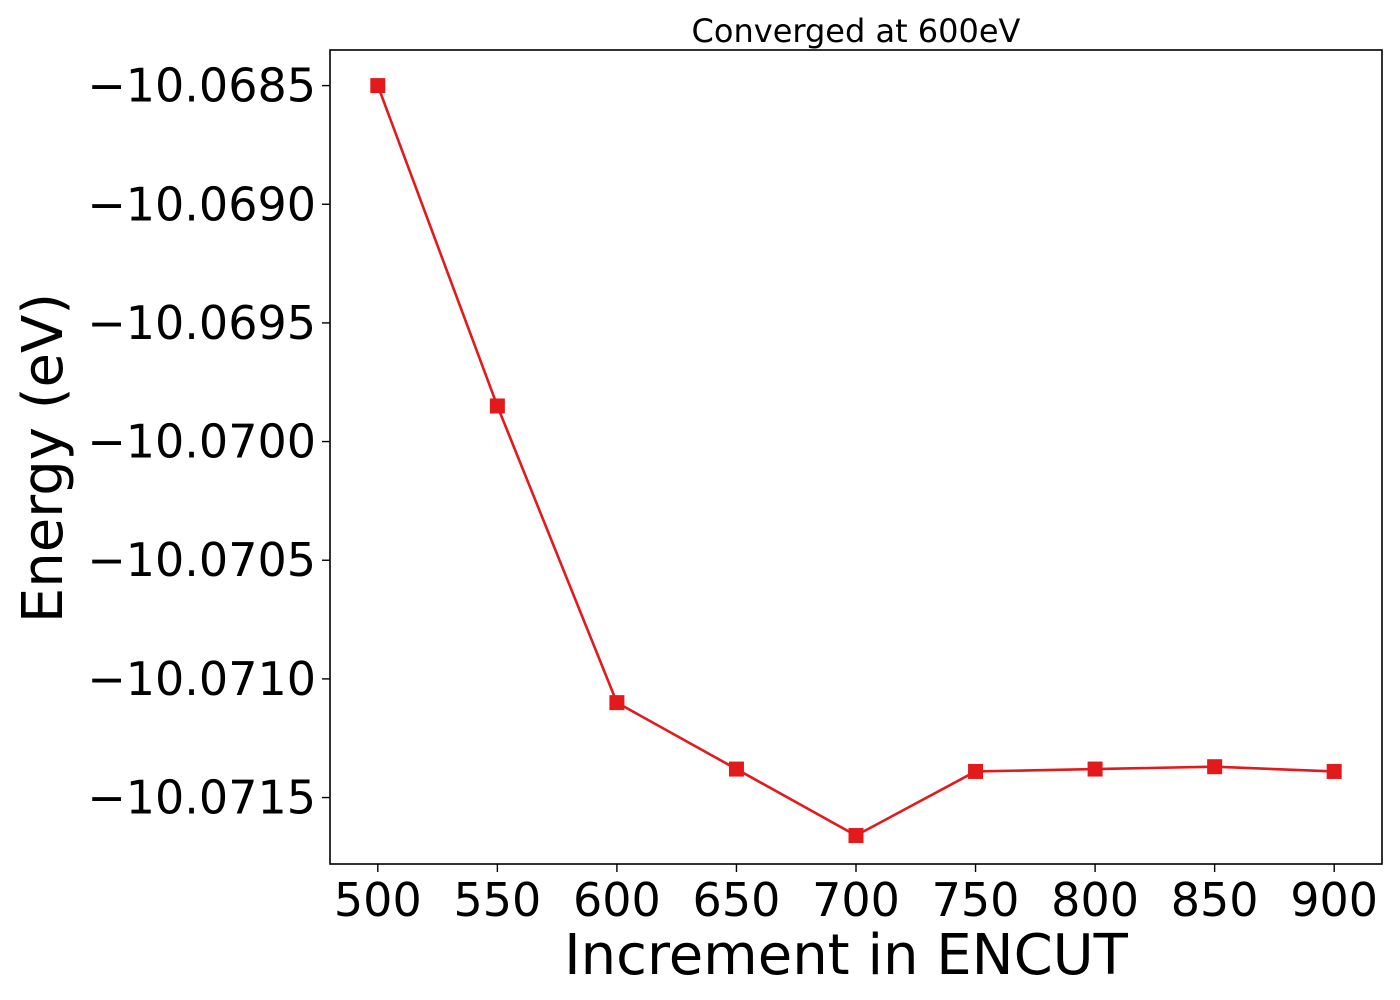  Describe the element at coordinates (201, 204) in the screenshot. I see `y-tick-label: −10.0690` at that location.